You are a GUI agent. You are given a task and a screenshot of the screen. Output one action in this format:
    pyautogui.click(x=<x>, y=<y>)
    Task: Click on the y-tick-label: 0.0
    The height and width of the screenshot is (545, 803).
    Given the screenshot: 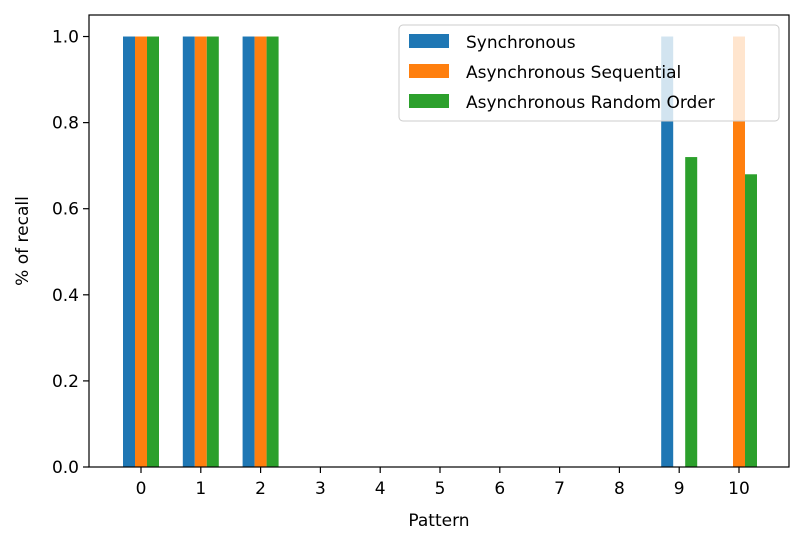 What is the action you would take?
    pyautogui.click(x=65, y=468)
    